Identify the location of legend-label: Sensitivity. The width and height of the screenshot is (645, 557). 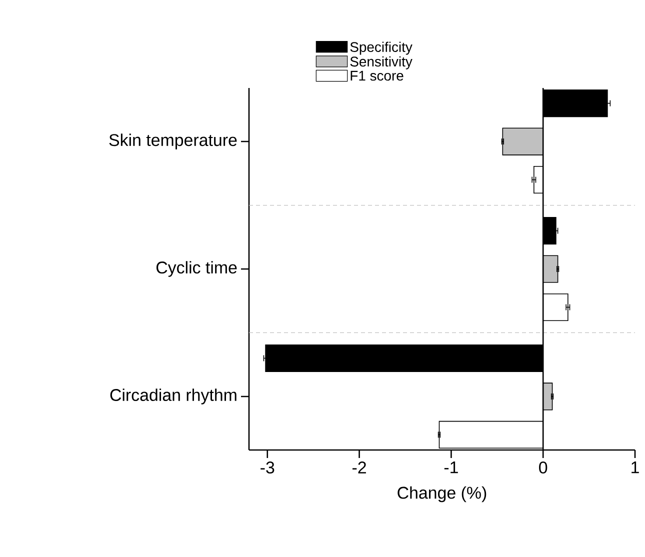
(381, 63).